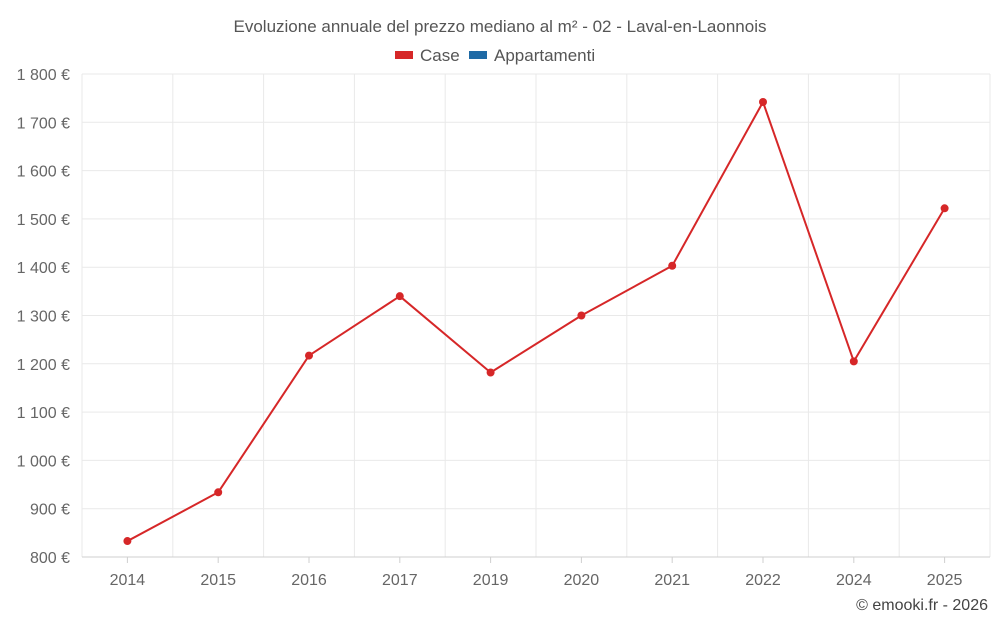 This screenshot has width=1000, height=630. I want to click on y-tick-label: 1 000 €, so click(43, 461).